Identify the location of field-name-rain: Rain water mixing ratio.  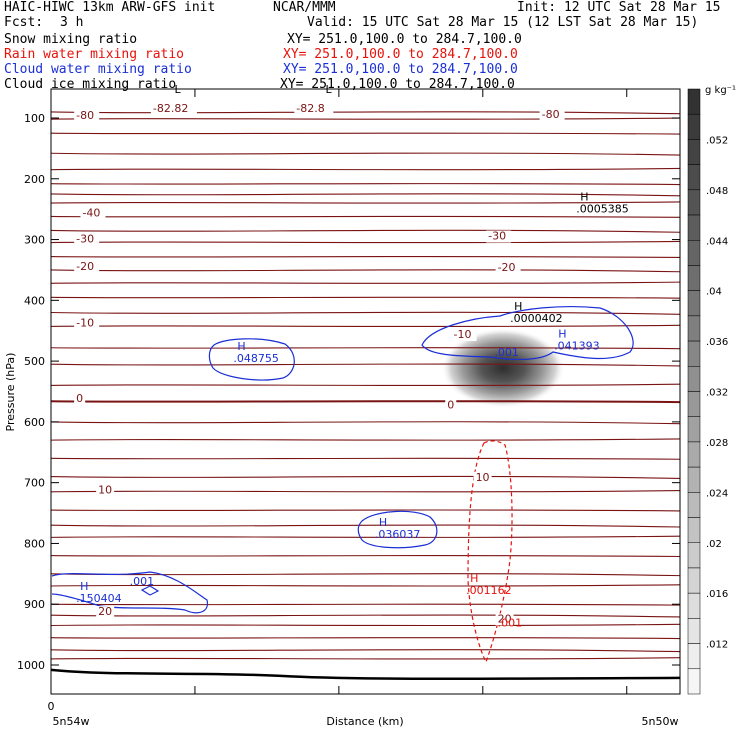
(94, 54).